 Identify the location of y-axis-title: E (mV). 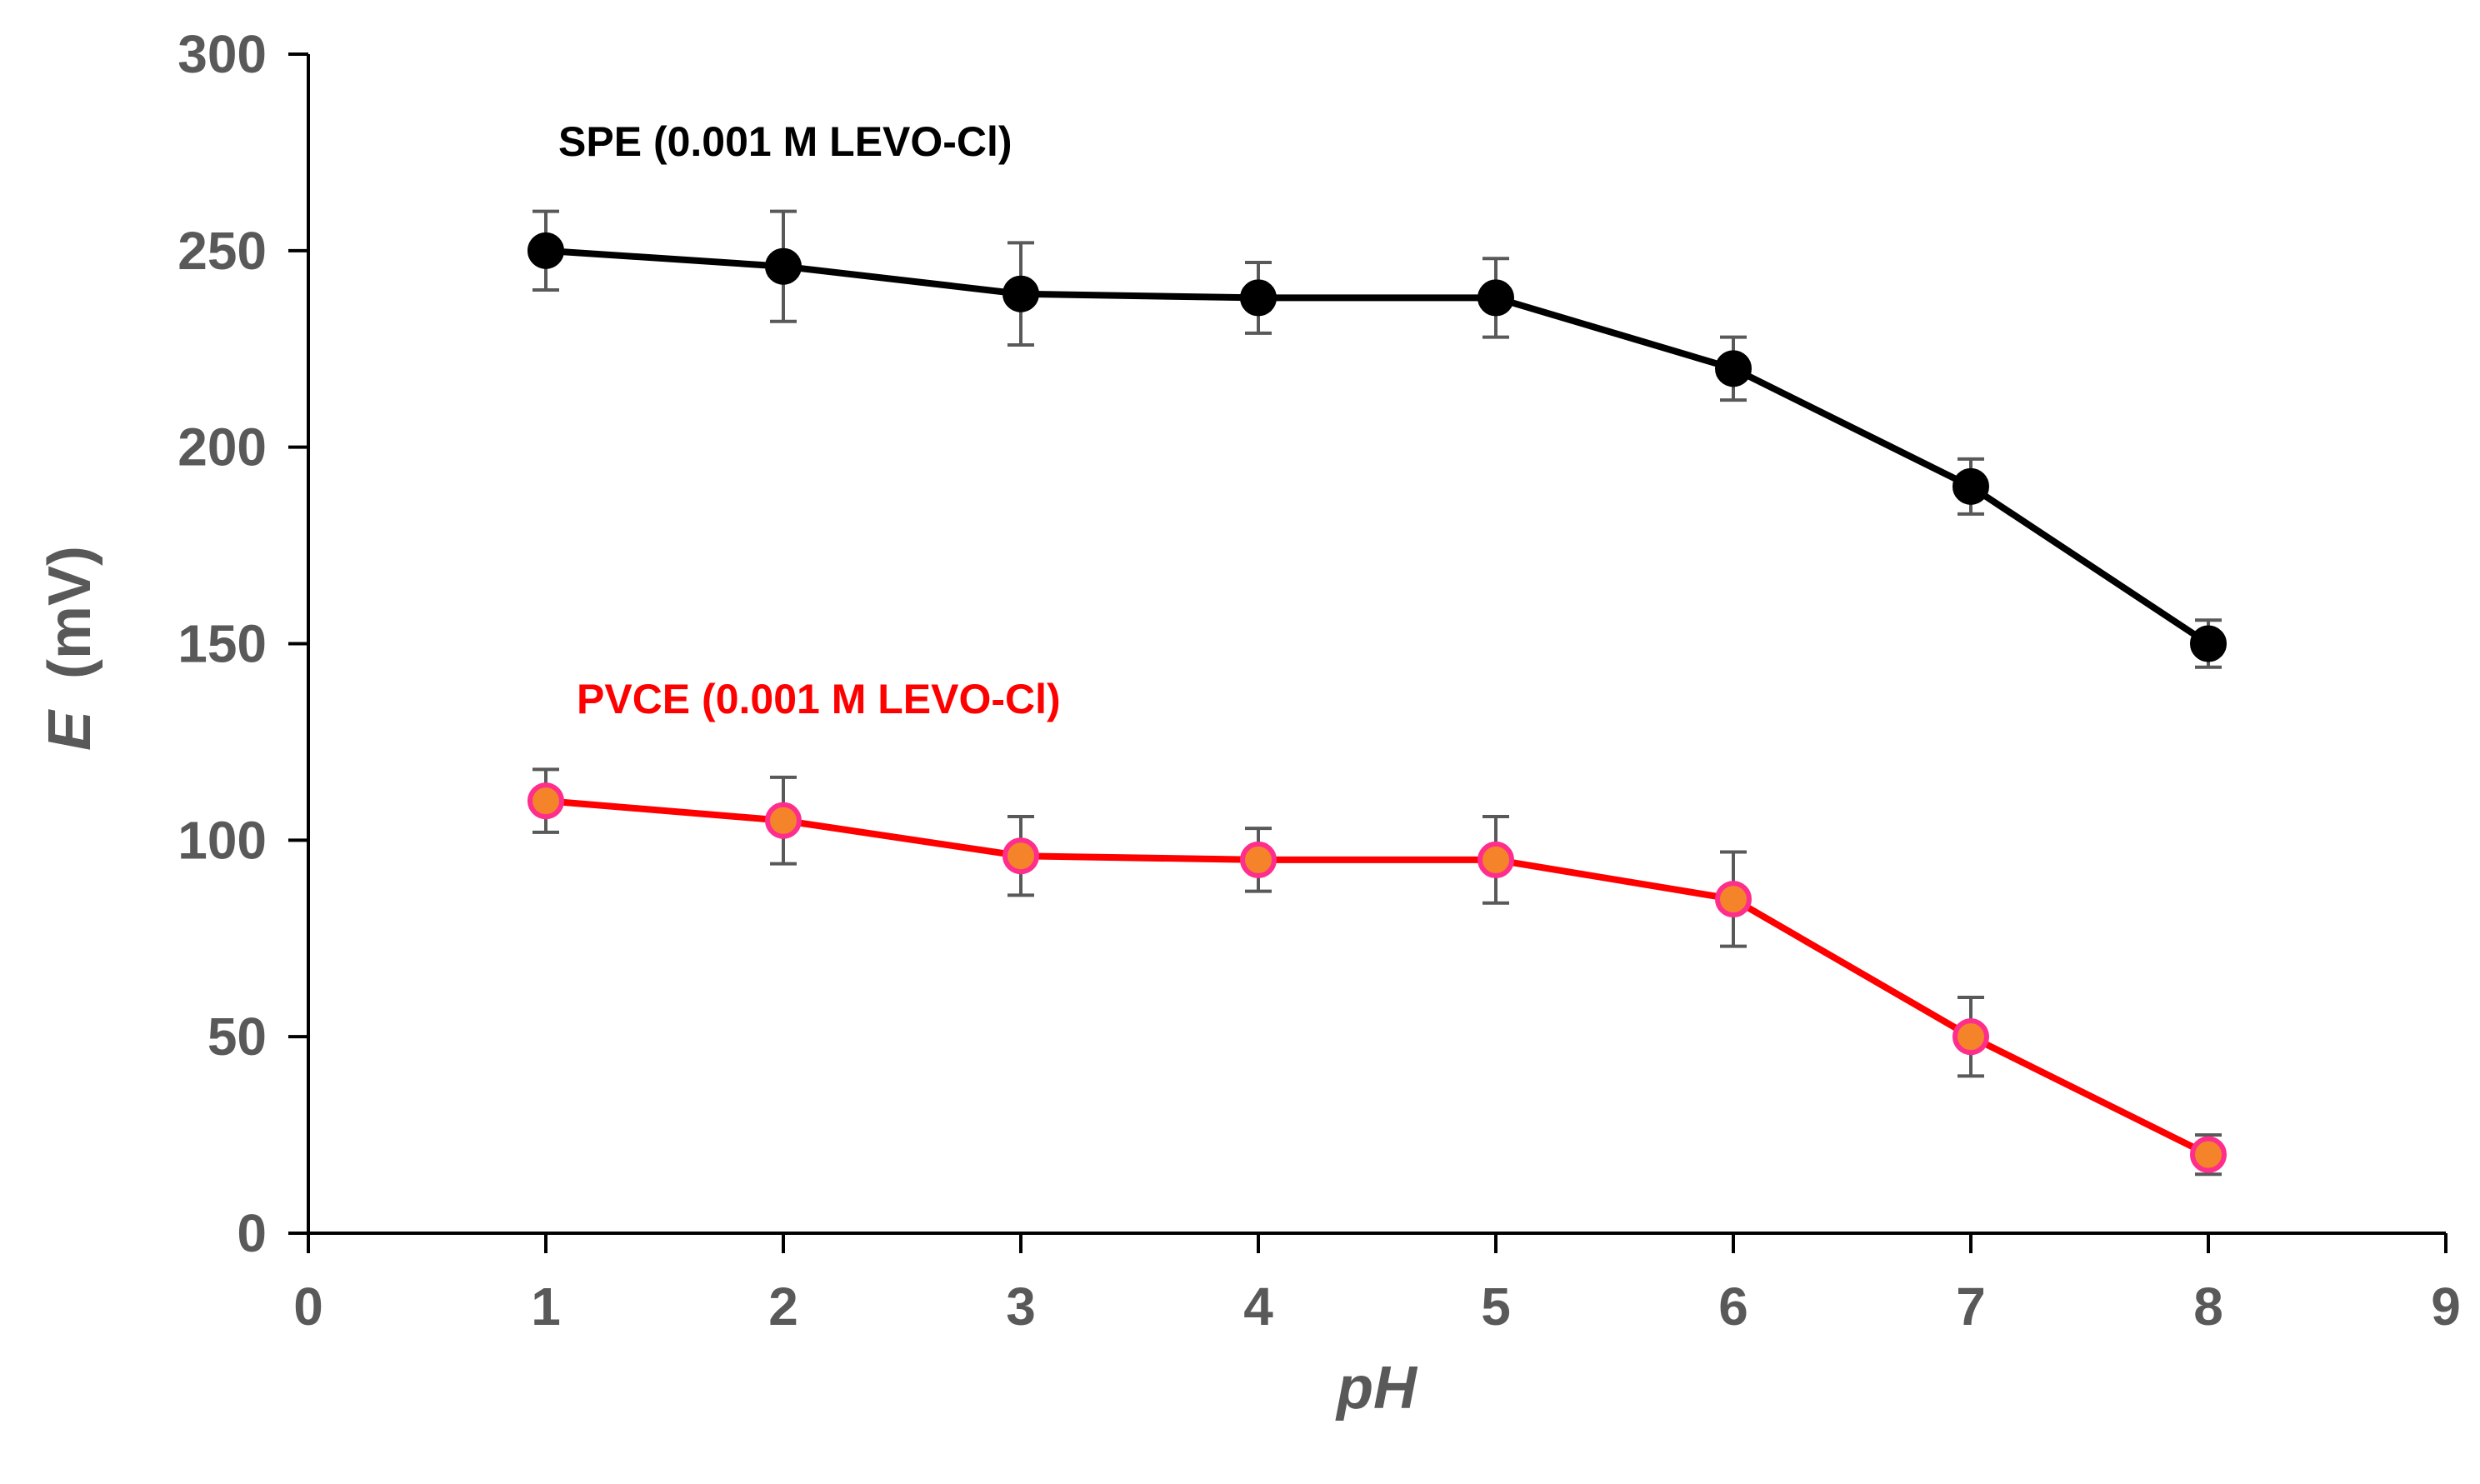
(70, 648).